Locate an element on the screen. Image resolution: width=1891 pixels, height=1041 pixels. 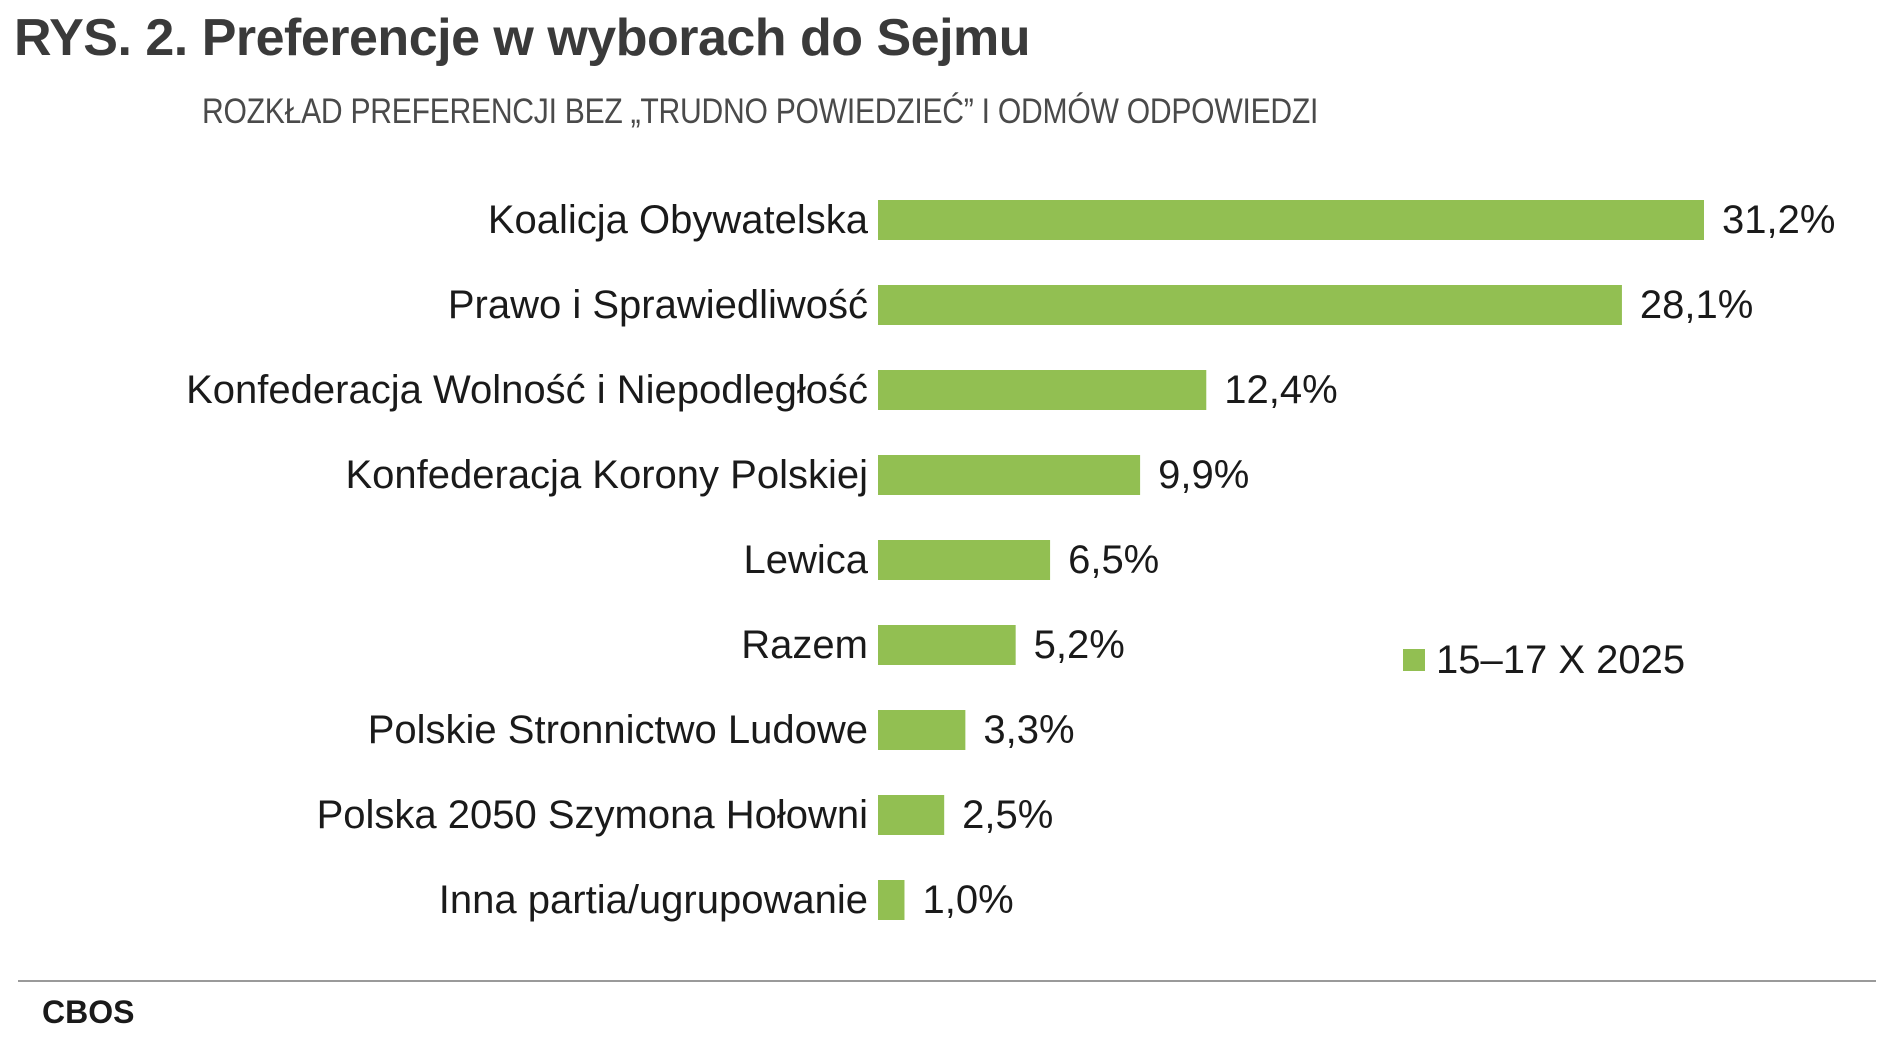
source-label: CBOS is located at coordinates (88, 1012).